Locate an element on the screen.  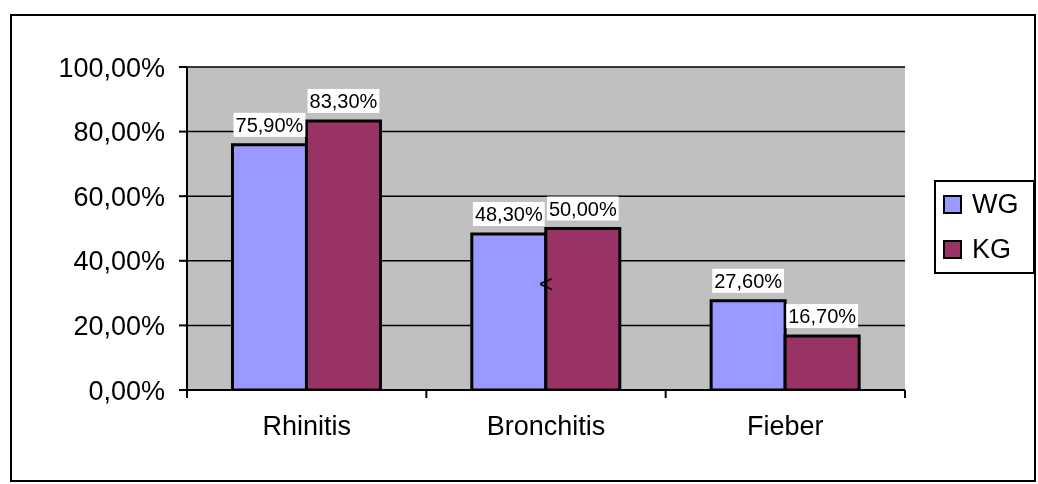
y-tick-label: 0,00% is located at coordinates (126, 390).